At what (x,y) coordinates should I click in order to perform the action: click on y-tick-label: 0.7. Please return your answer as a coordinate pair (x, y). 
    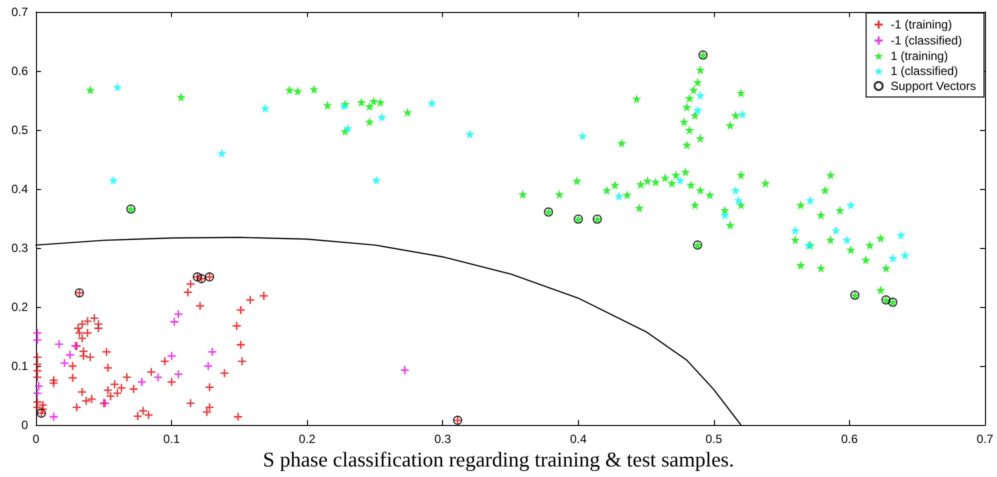
    Looking at the image, I should click on (19, 12).